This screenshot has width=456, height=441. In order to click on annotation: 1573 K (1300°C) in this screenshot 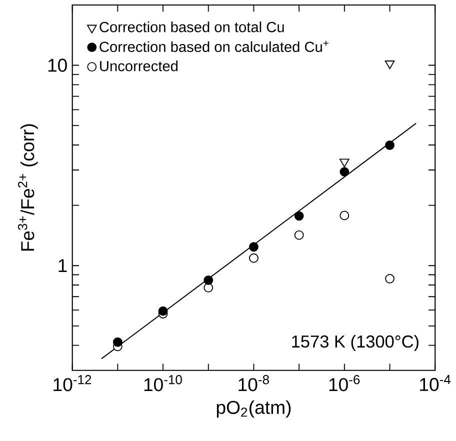, I will do `click(355, 343)`.